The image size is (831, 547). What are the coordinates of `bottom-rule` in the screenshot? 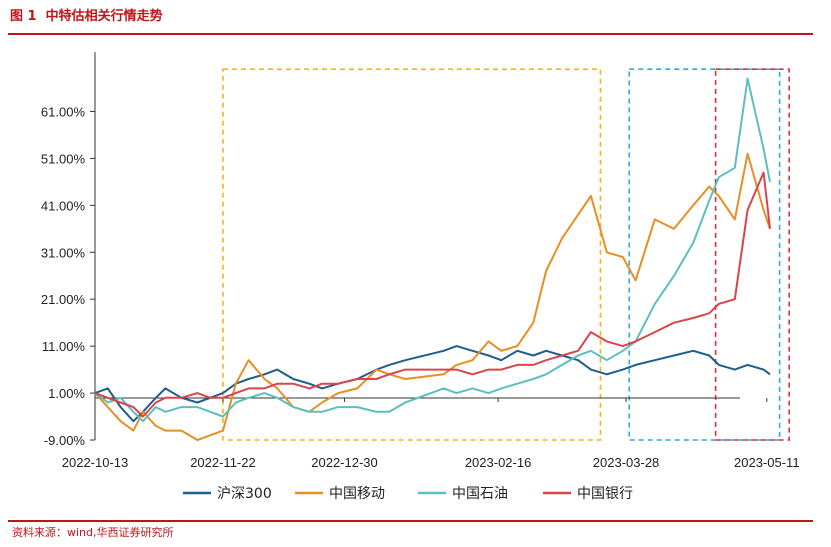 It's located at (410, 521).